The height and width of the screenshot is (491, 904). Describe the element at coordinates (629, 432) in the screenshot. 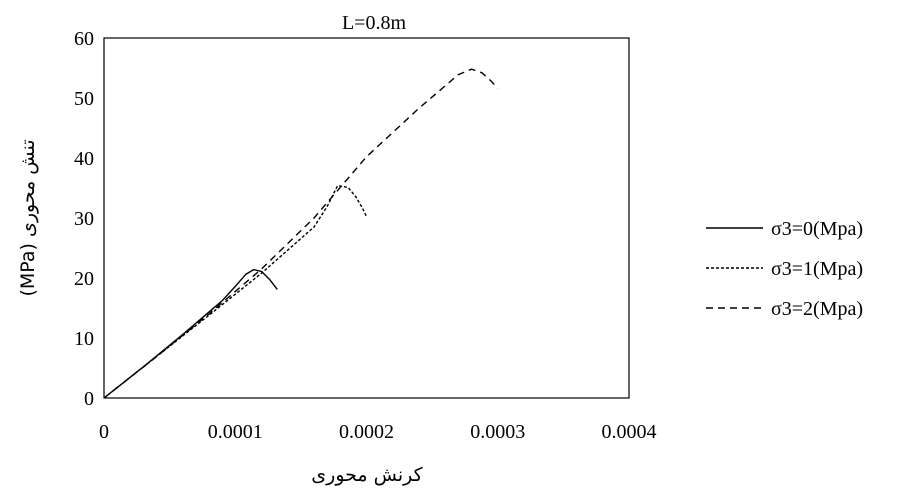

I see `x-tick-label: 0.0004` at that location.